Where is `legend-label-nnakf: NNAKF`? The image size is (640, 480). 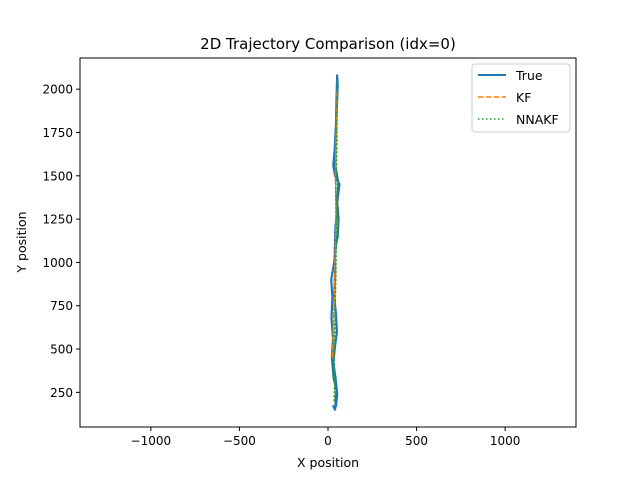
legend-label-nnakf: NNAKF is located at coordinates (537, 119).